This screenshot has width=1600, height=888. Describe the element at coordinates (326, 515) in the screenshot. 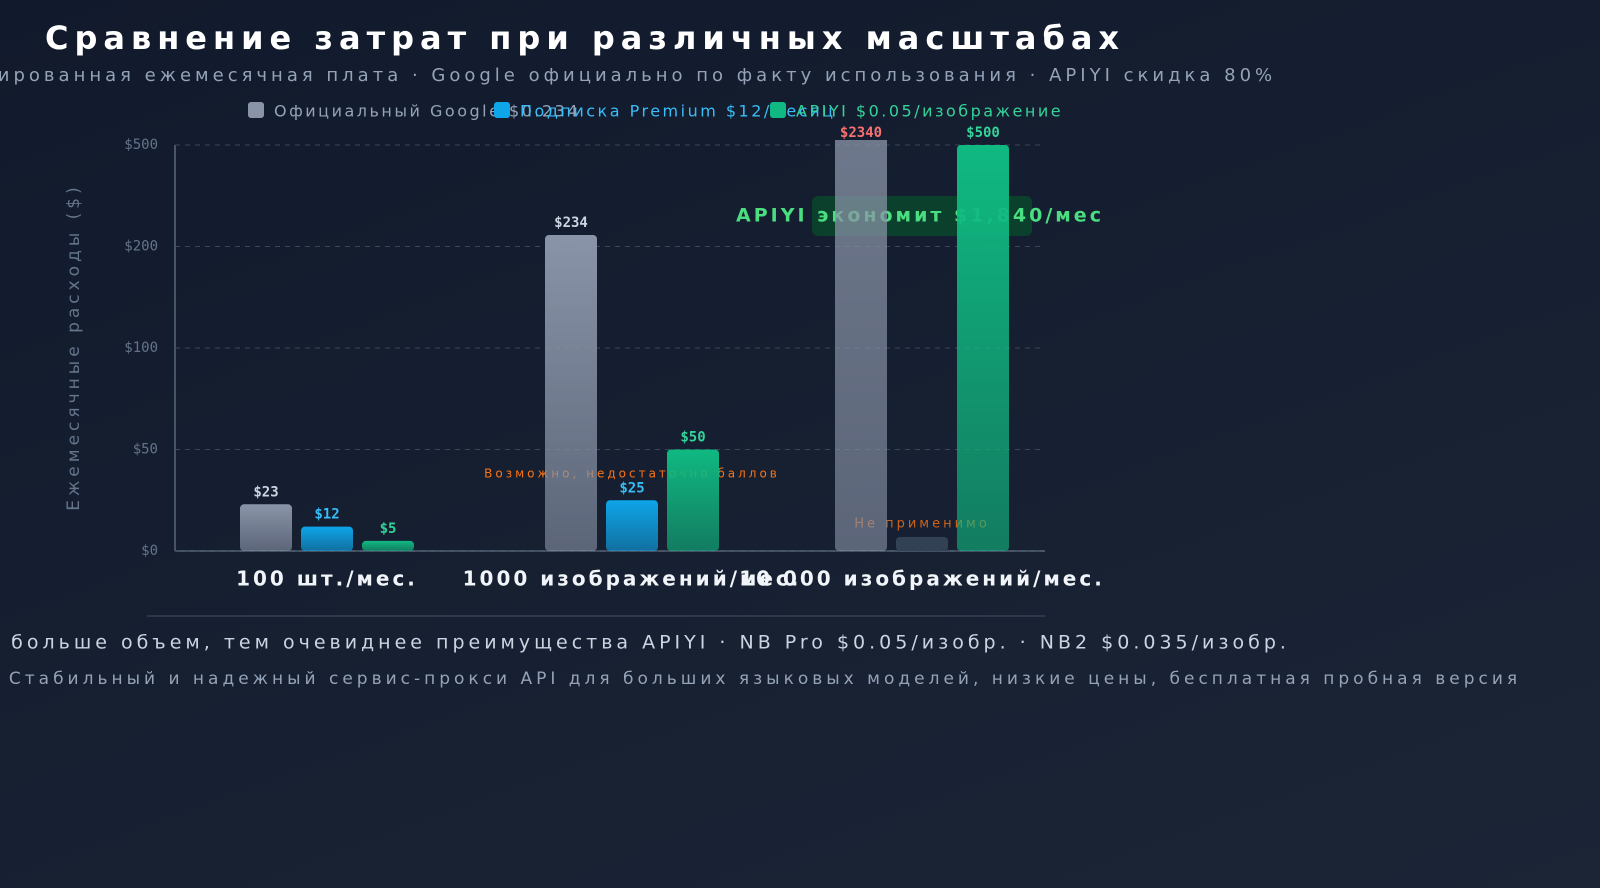

I see `value-label: $12` at that location.